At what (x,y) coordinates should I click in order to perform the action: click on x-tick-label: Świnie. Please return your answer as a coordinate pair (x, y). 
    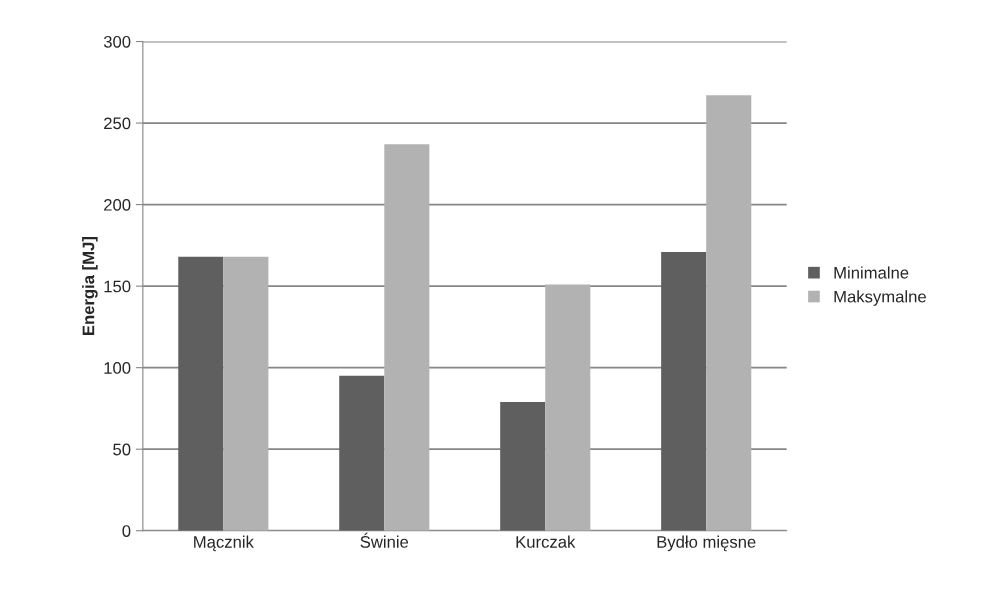
    Looking at the image, I should click on (384, 540).